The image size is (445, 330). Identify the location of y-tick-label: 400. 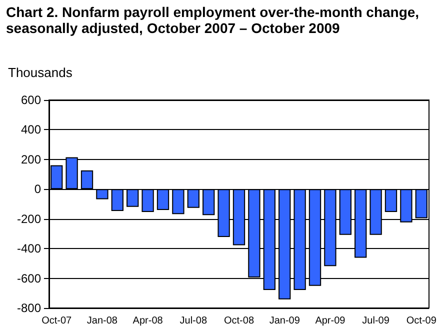
(31, 129).